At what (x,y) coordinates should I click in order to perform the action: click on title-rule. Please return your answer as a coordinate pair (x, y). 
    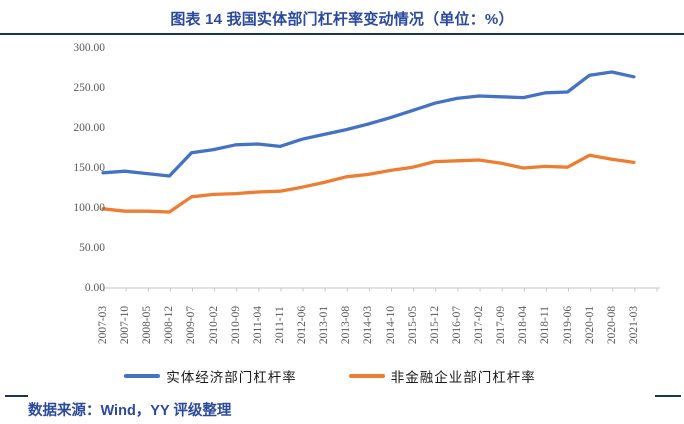
    Looking at the image, I should click on (342, 34).